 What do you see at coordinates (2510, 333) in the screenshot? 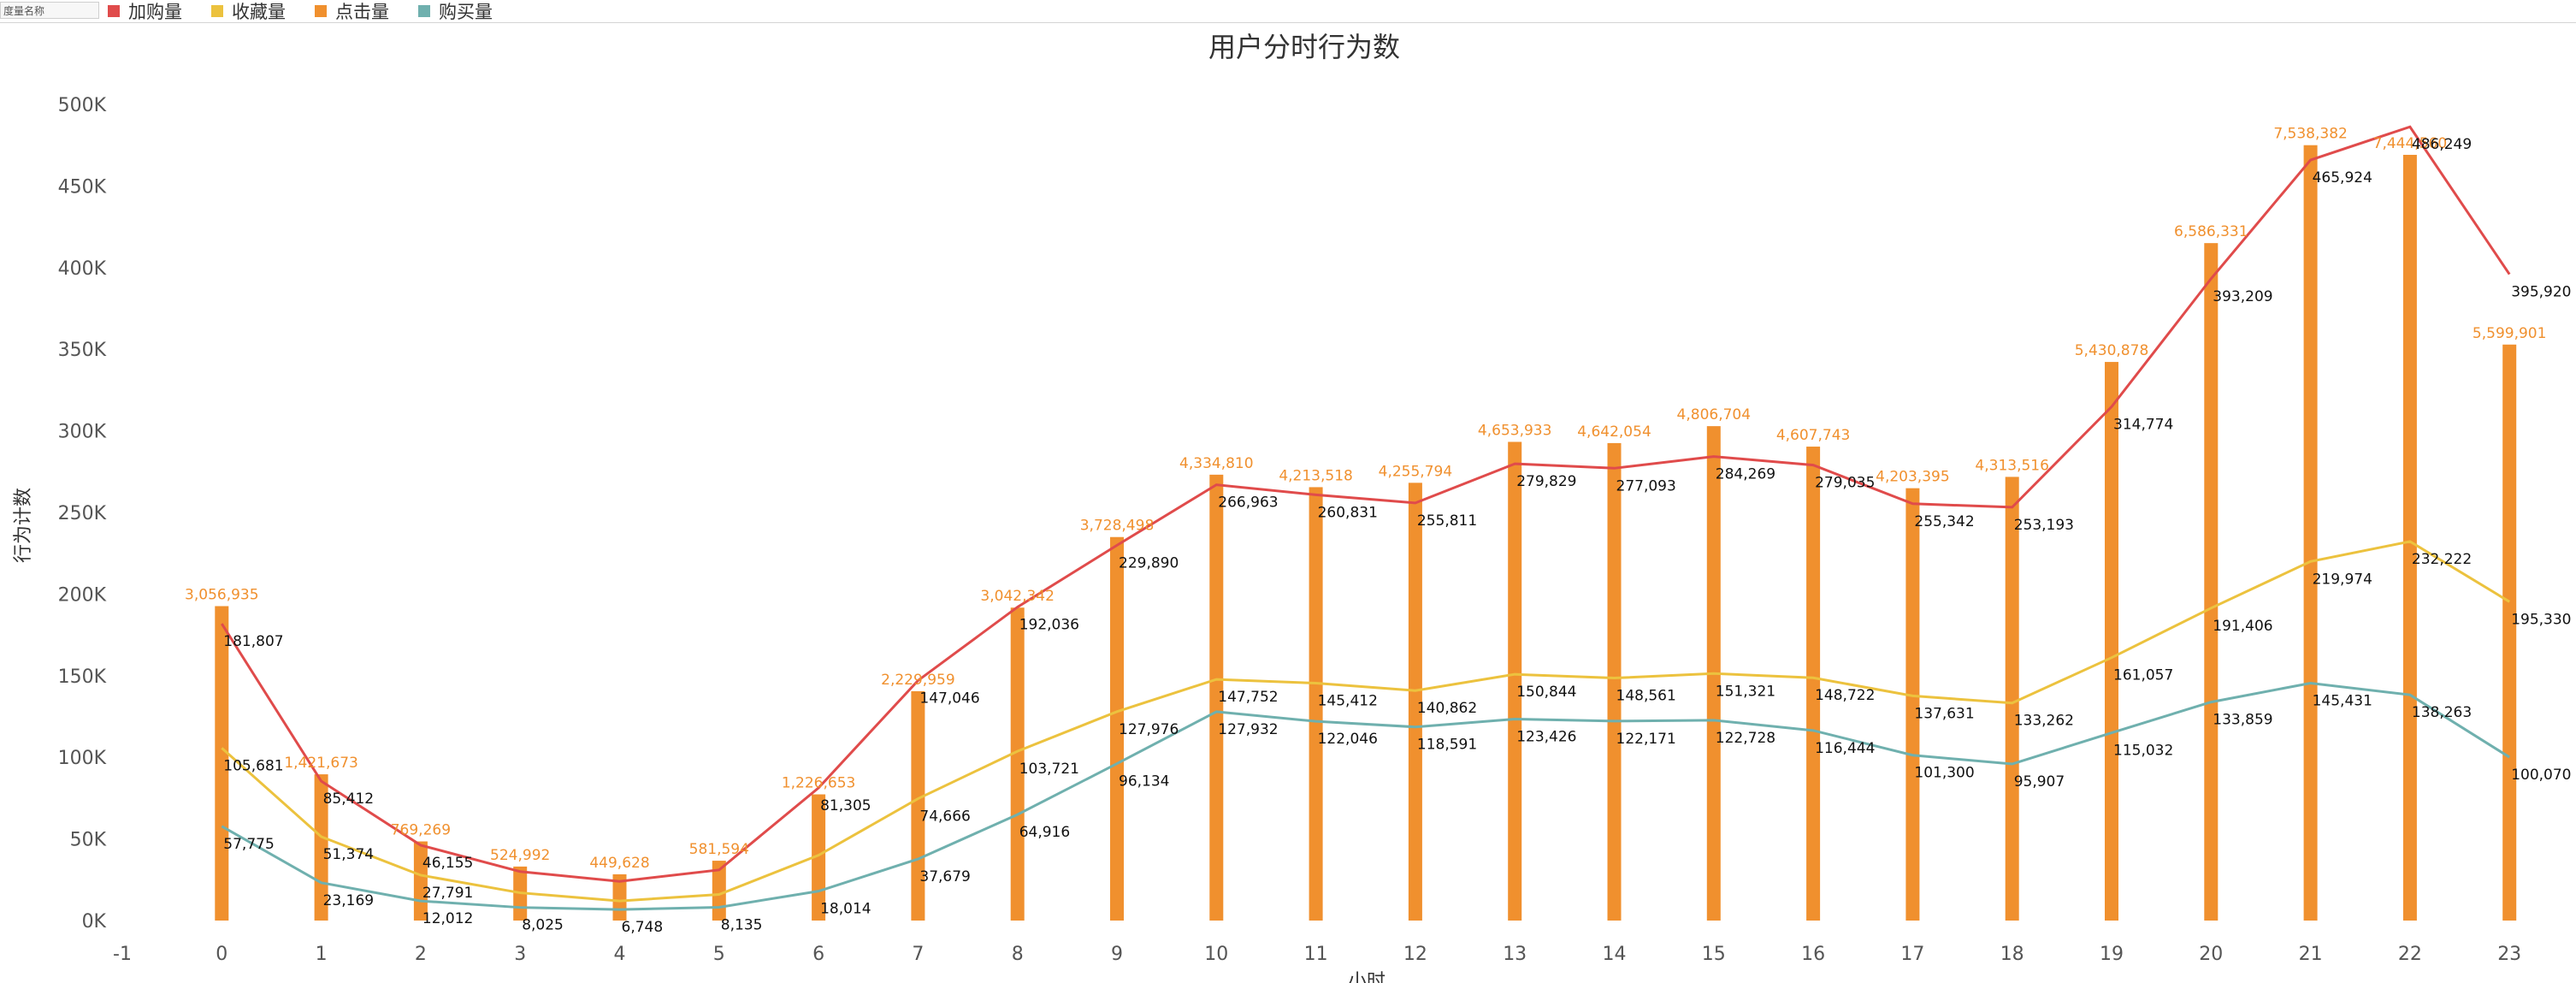
I see `bar-data-label: 5,599,901` at bounding box center [2510, 333].